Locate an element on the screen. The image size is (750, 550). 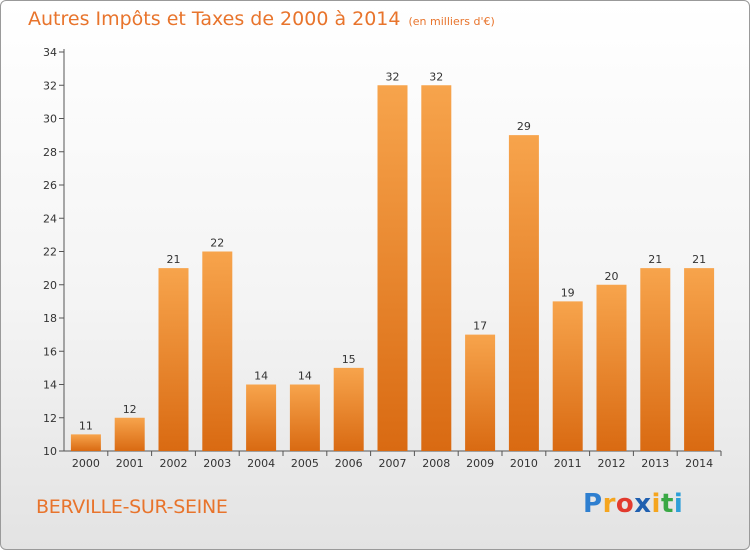
chart-subtitle: (en milliers d'€) is located at coordinates (451, 21).